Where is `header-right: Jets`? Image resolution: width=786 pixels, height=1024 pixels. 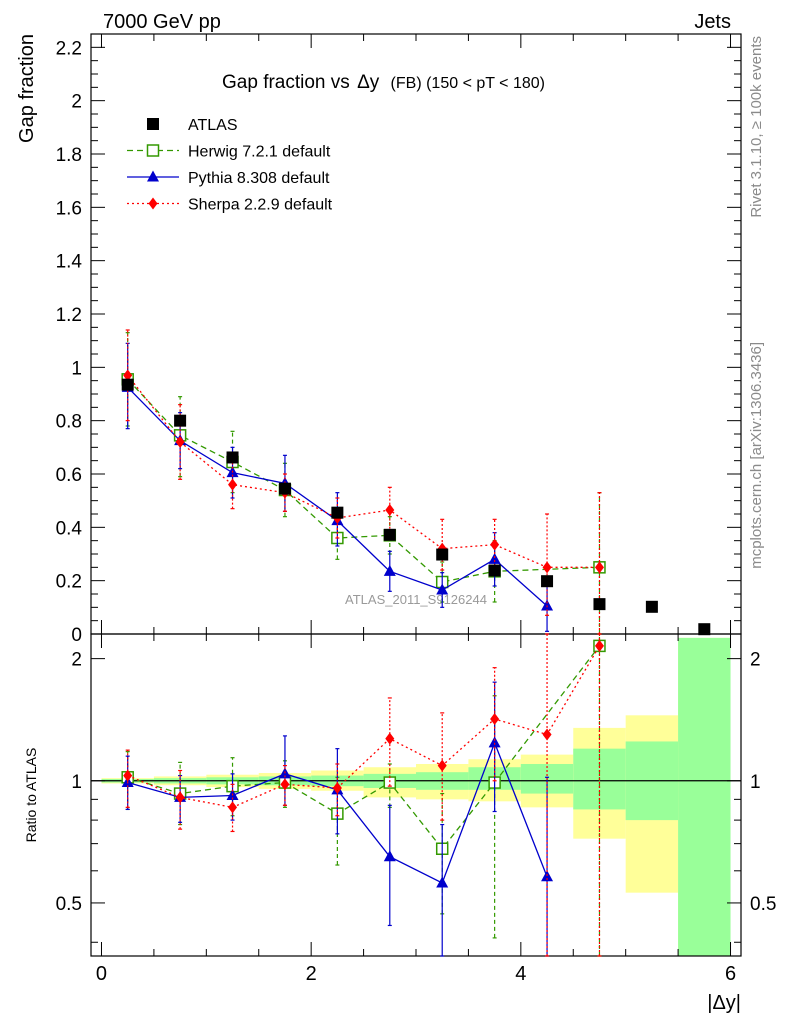
header-right: Jets is located at coordinates (712, 22).